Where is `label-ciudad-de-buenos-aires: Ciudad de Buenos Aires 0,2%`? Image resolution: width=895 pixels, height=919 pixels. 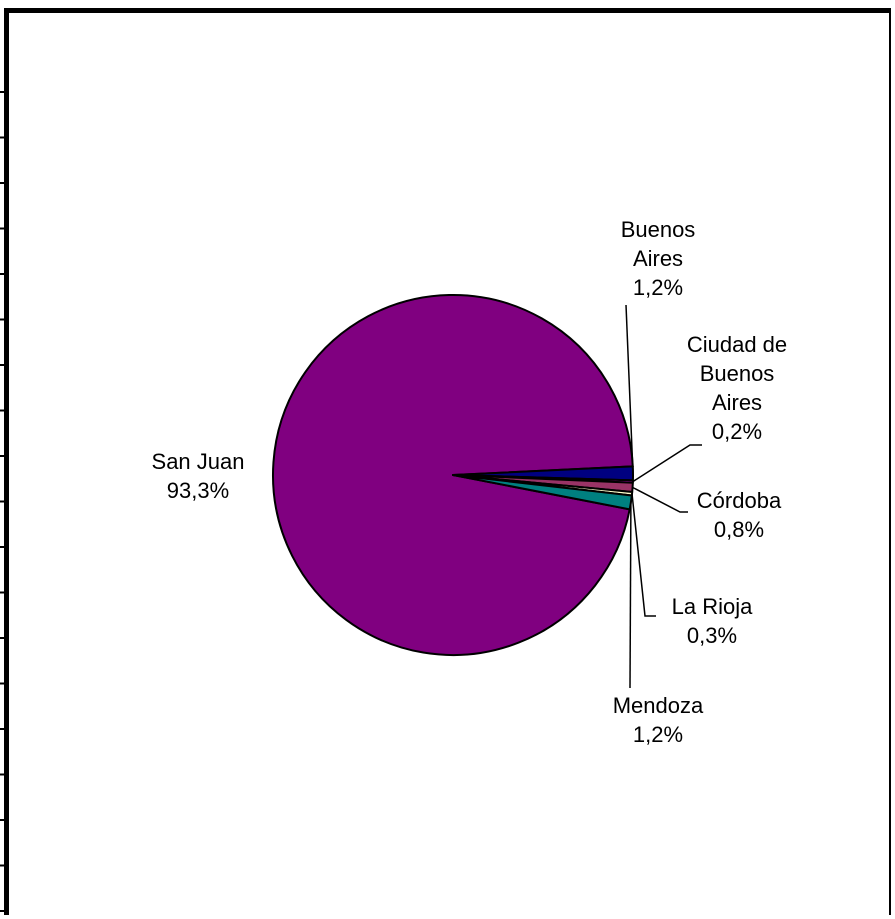
label-ciudad-de-buenos-aires: Ciudad de Buenos Aires 0,2% is located at coordinates (737, 388).